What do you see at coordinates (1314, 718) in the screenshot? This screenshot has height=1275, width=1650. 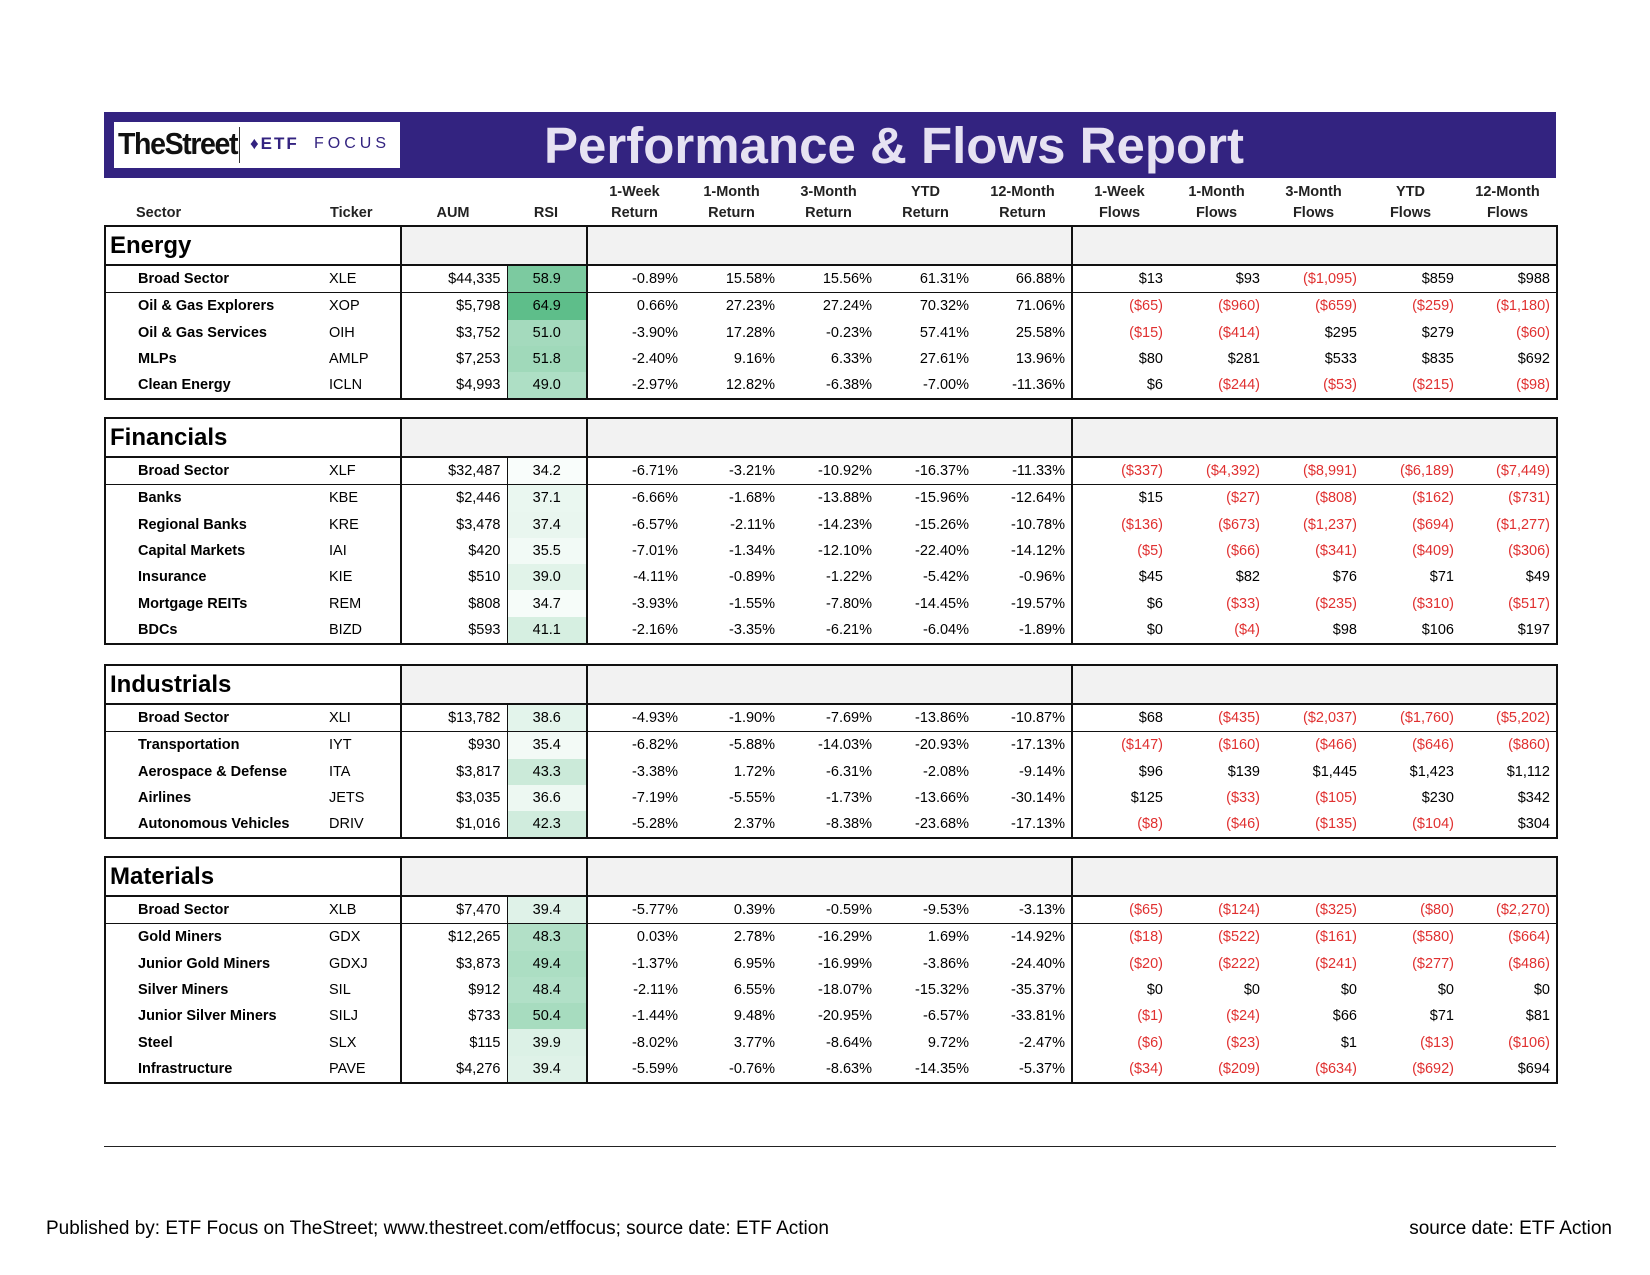 I see `flow-value: ($2,037)` at bounding box center [1314, 718].